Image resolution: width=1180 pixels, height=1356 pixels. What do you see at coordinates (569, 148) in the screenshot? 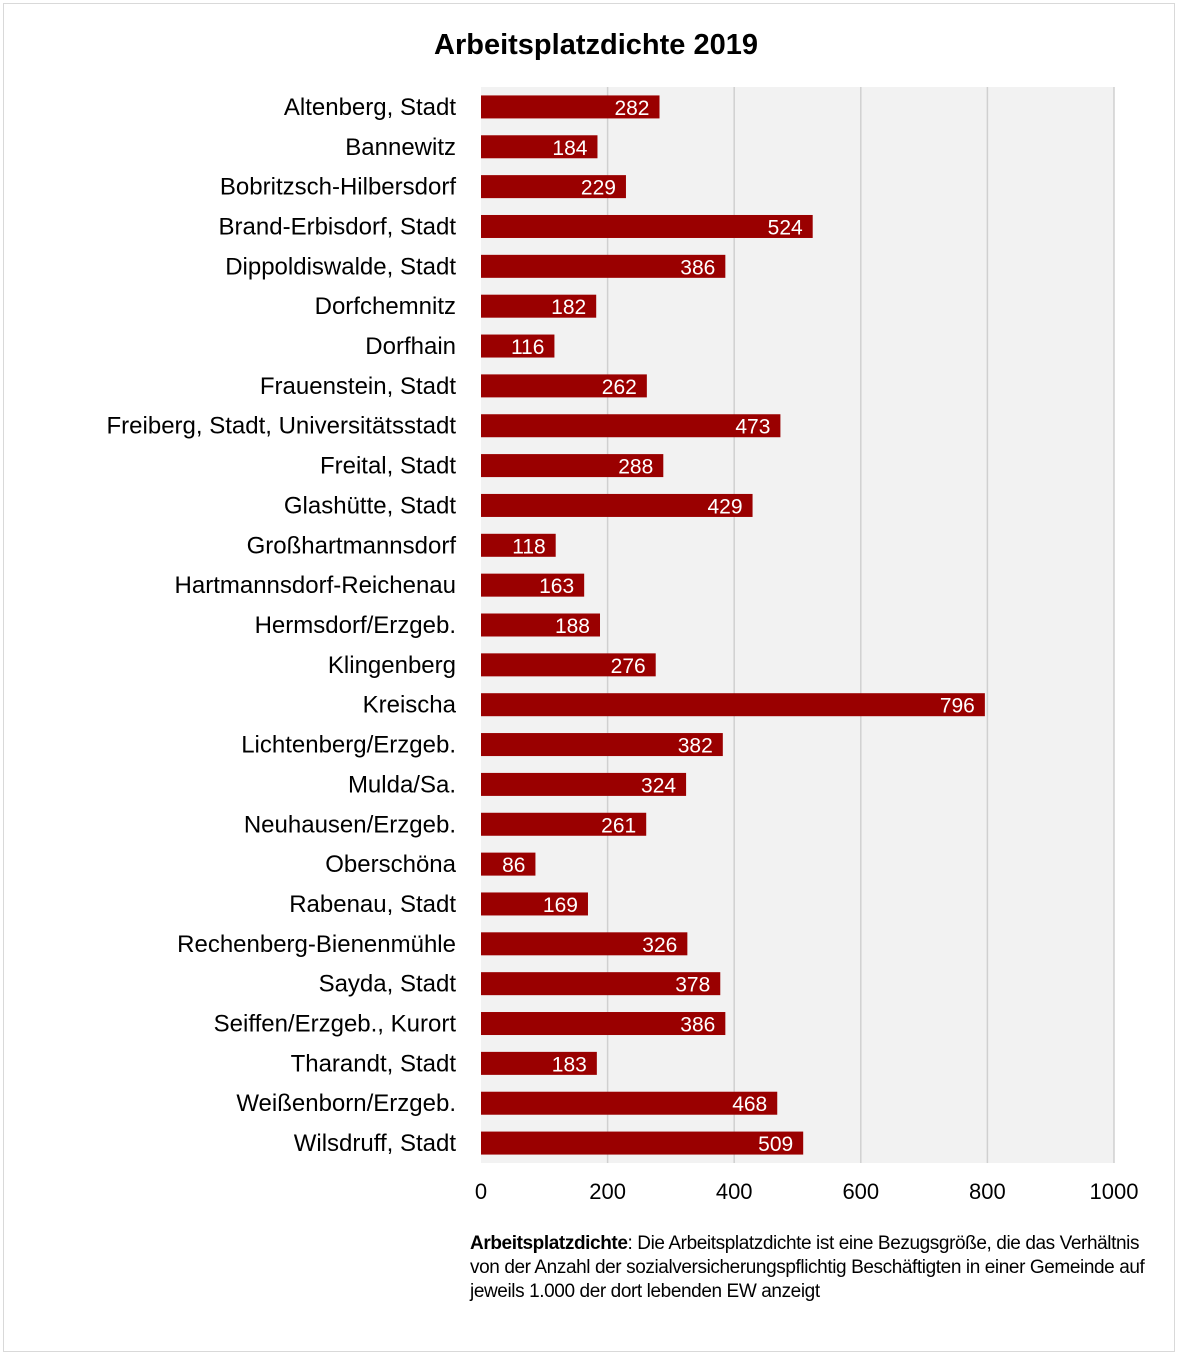
I see `data-label: 184` at bounding box center [569, 148].